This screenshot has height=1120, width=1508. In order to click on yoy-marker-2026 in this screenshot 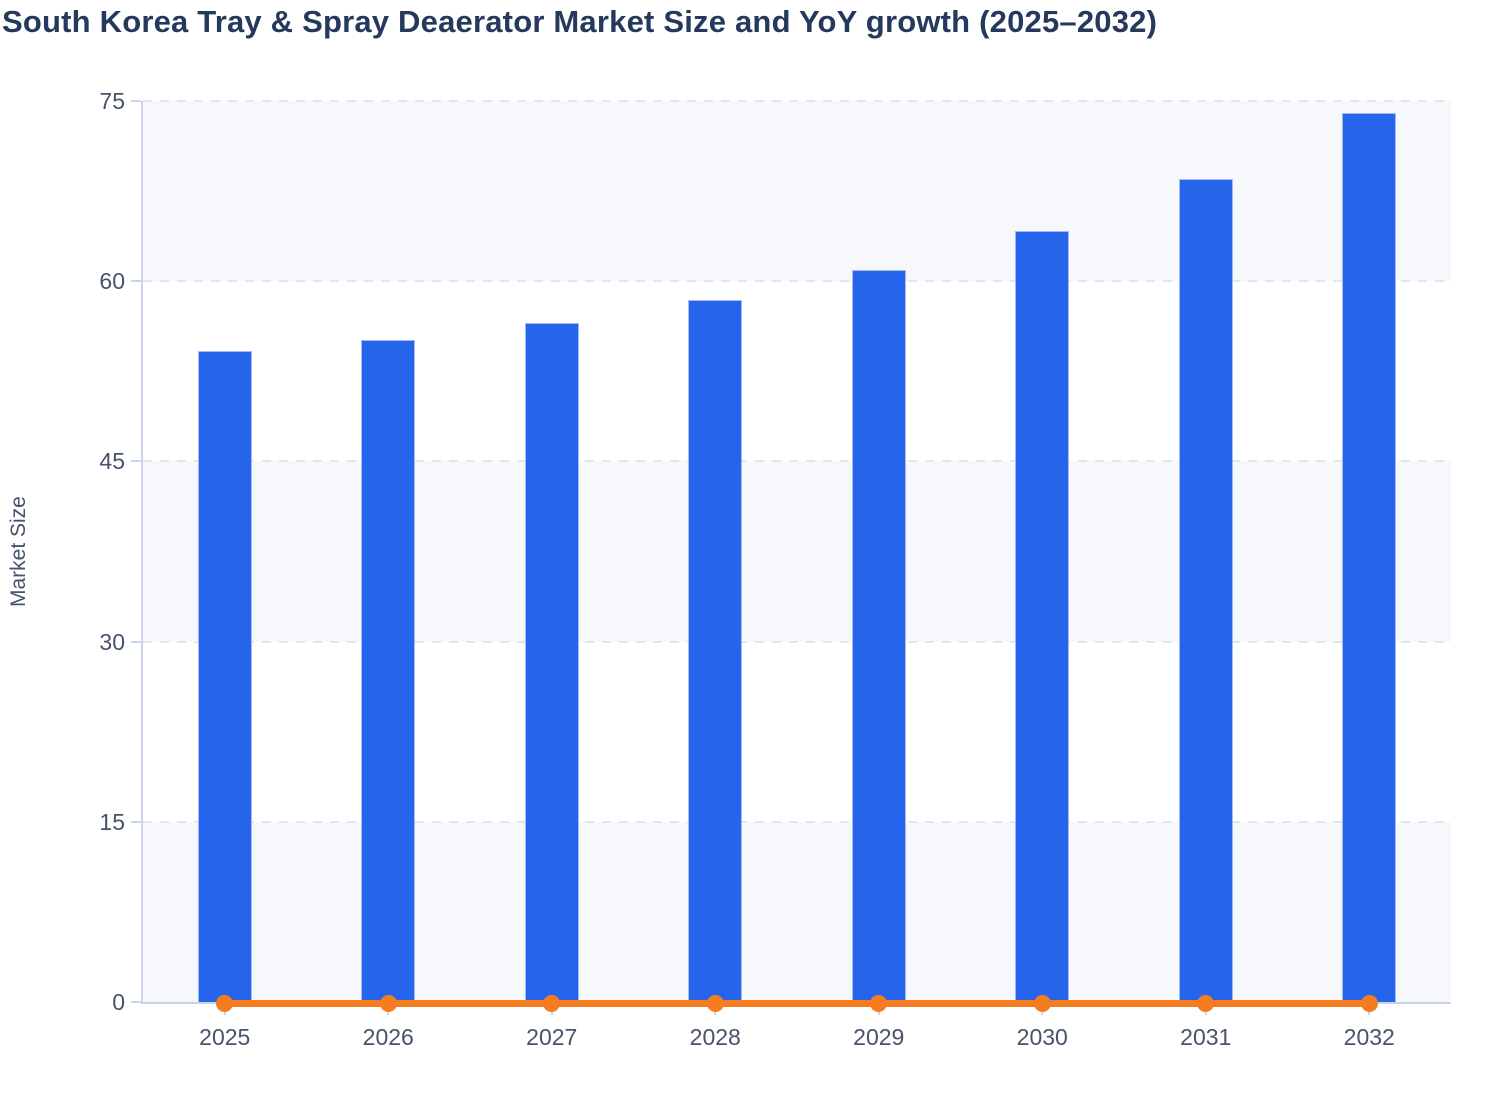, I will do `click(388, 1003)`.